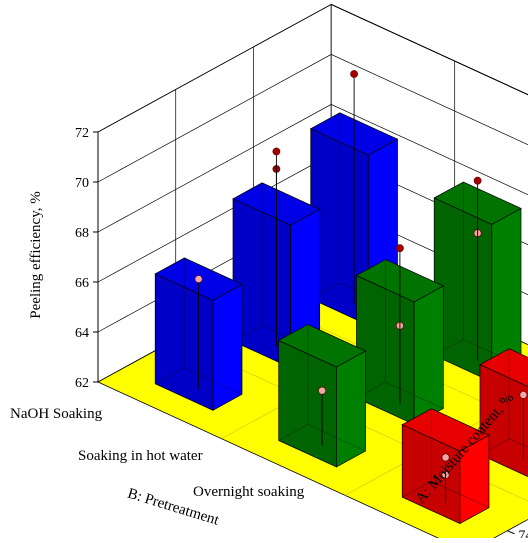 The width and height of the screenshot is (528, 543). I want to click on x-category-label: Overnight soaking, so click(249, 492).